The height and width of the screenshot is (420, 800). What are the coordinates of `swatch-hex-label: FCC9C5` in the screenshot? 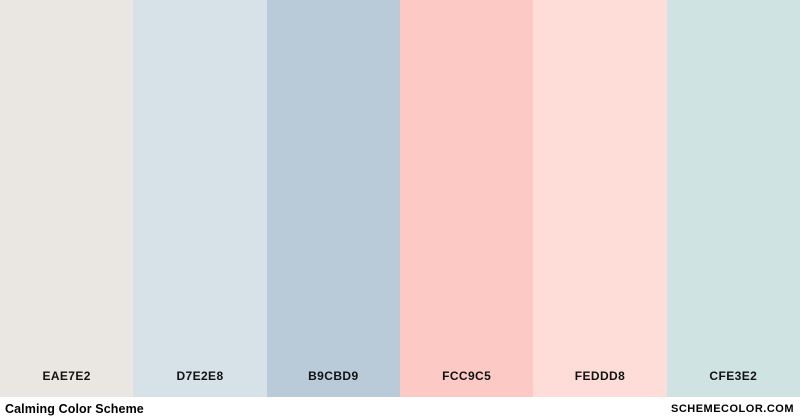 It's located at (467, 376).